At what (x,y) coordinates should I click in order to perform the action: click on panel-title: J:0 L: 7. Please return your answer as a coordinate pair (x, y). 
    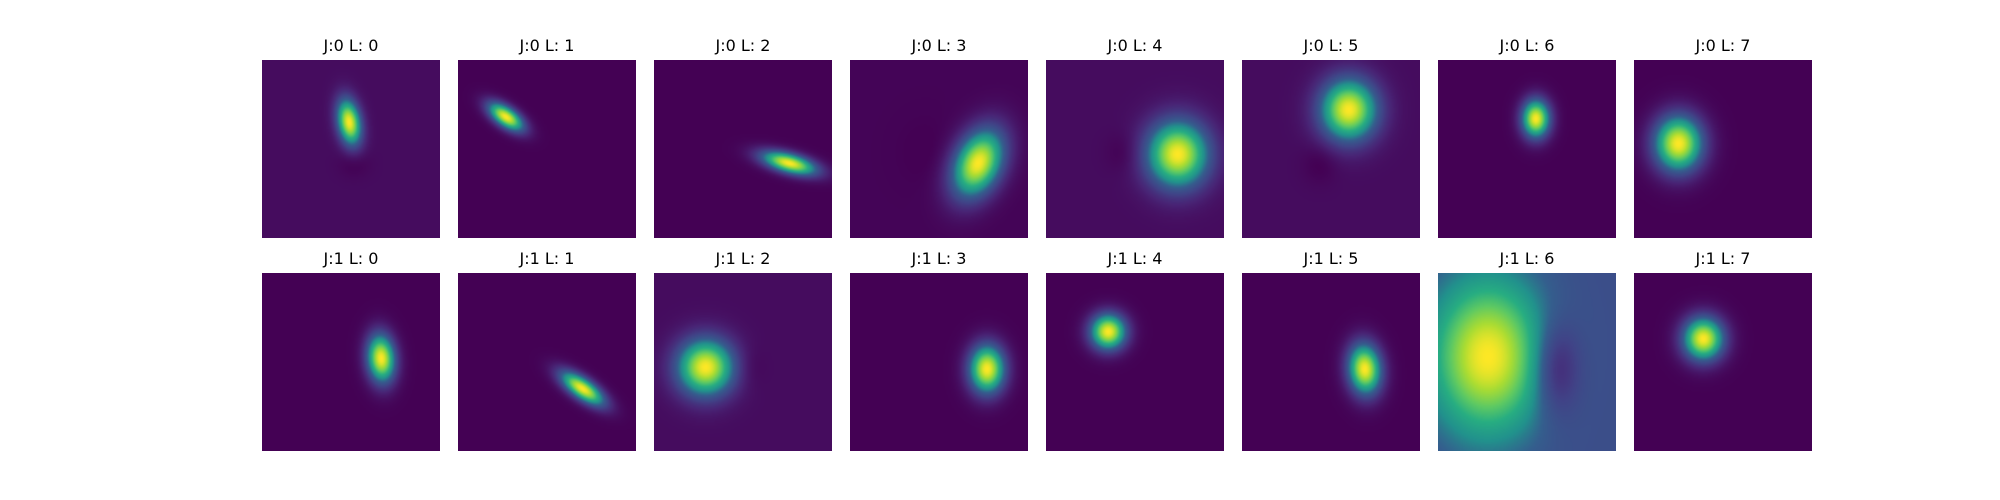
    Looking at the image, I should click on (1723, 45).